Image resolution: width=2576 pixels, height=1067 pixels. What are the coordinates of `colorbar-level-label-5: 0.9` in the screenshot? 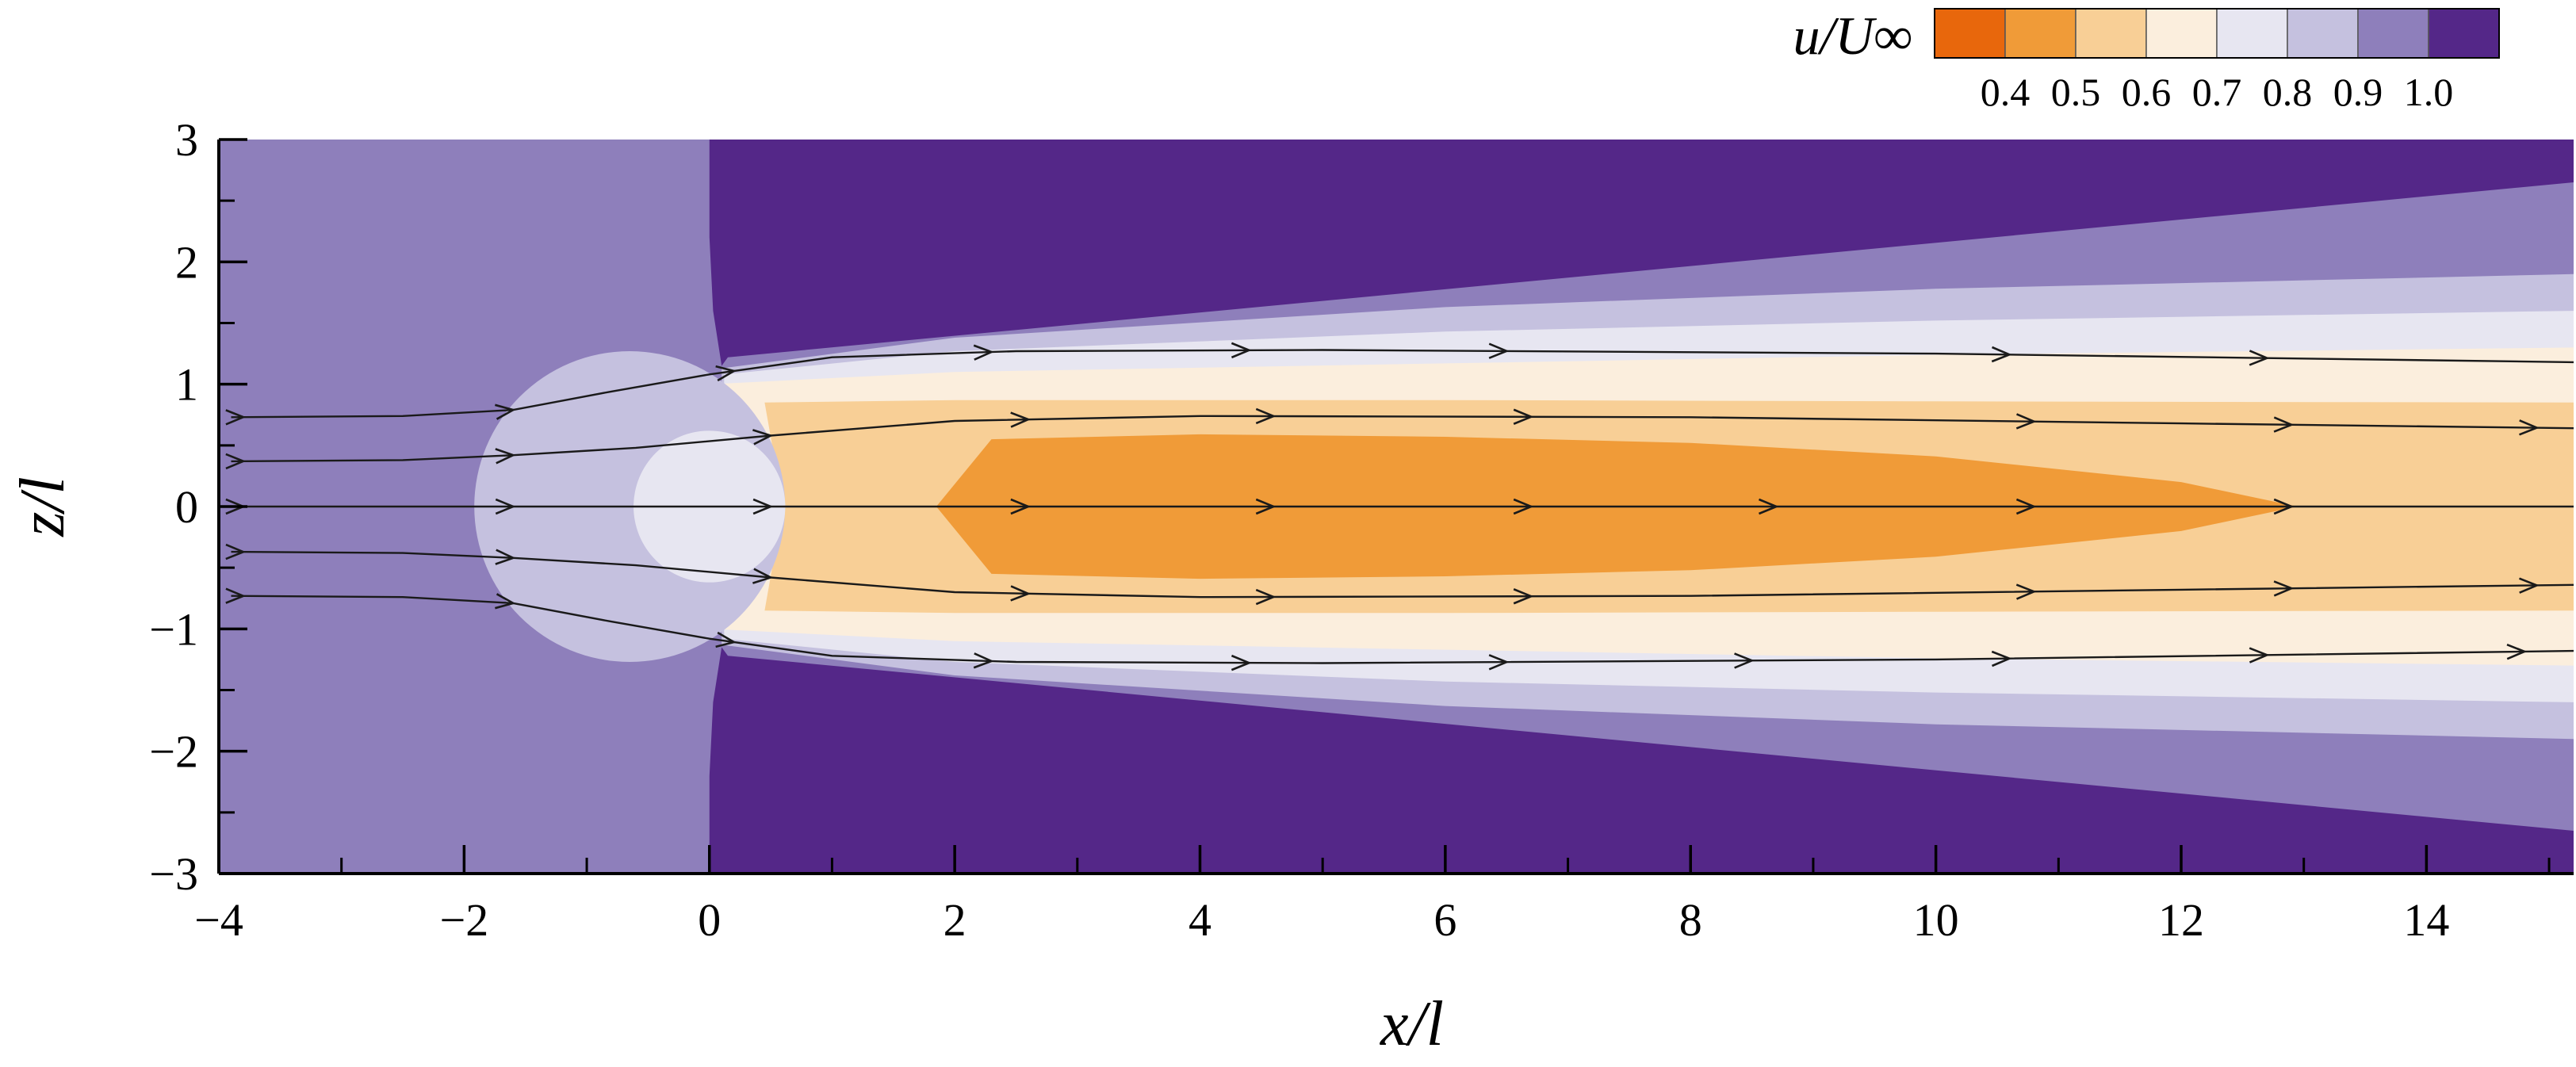 It's located at (2358, 92).